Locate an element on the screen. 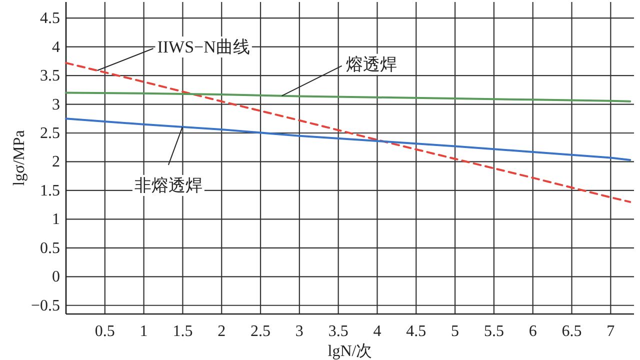 This screenshot has height=360, width=640. text: 非熔透焊 is located at coordinates (168, 185).